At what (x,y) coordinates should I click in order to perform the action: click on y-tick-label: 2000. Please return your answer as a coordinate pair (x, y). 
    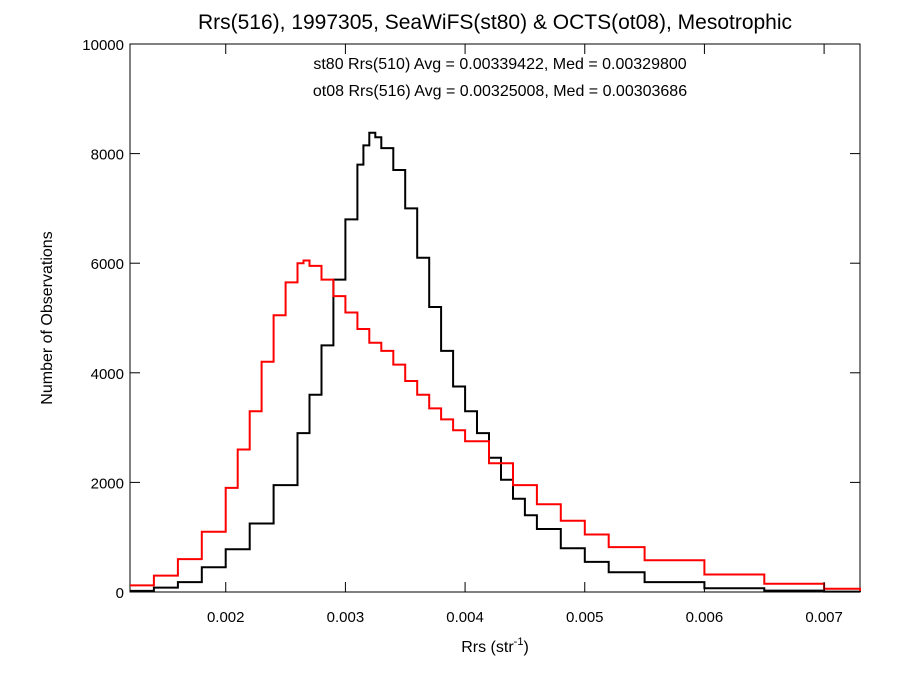
    Looking at the image, I should click on (107, 483).